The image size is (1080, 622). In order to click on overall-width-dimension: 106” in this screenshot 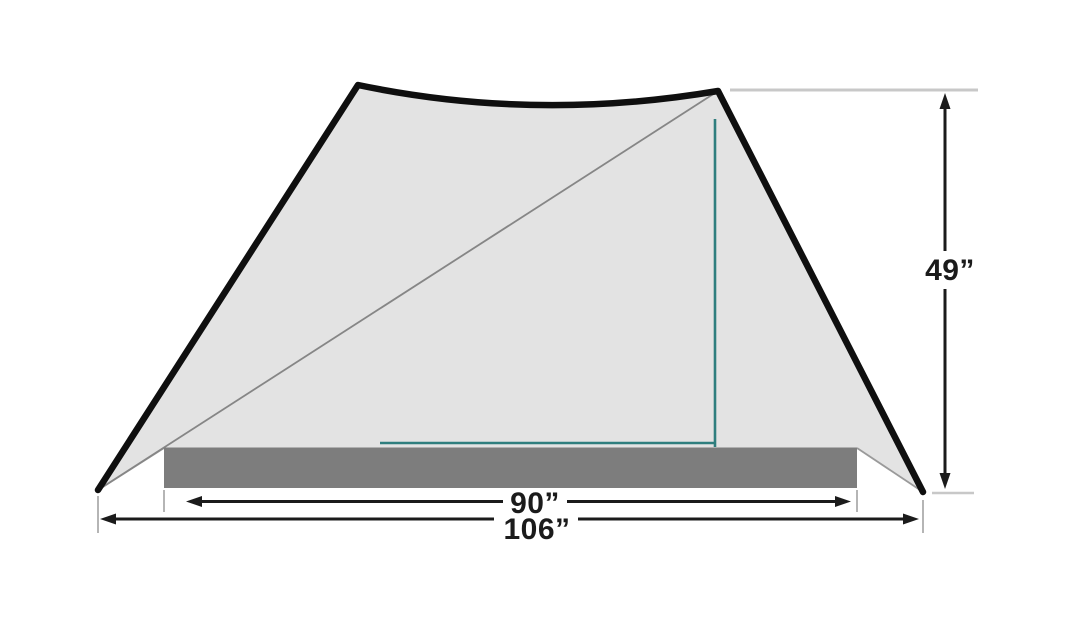, I will do `click(509, 529)`.